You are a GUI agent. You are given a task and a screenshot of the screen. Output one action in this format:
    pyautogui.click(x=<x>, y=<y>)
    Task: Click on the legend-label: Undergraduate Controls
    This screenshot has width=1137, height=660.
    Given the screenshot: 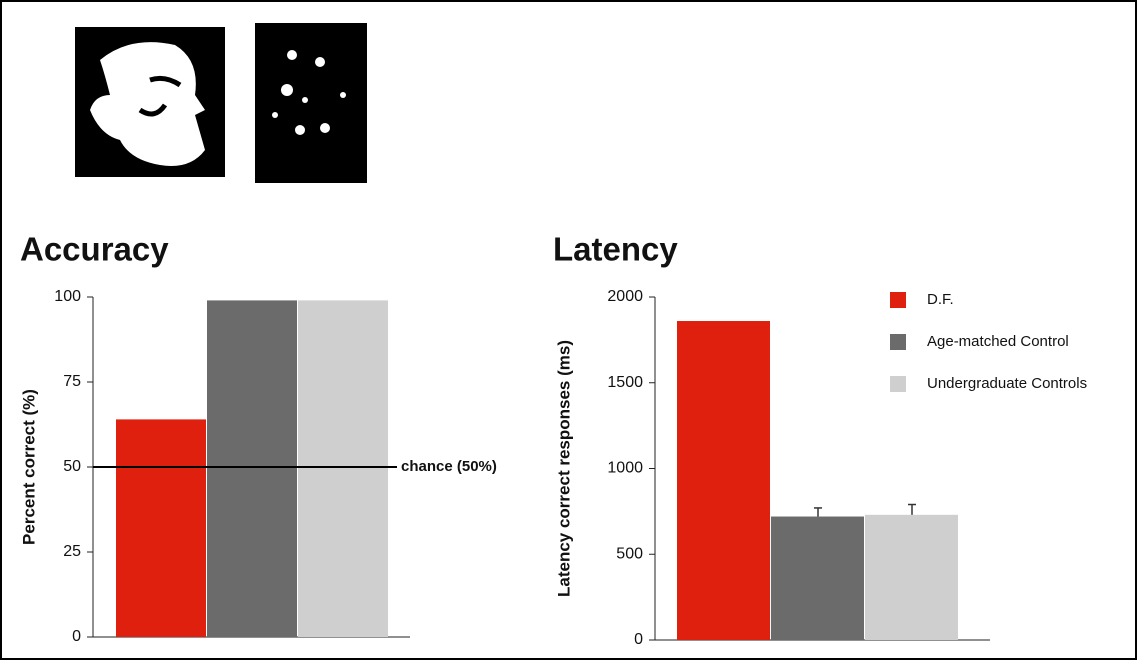 What is the action you would take?
    pyautogui.click(x=1007, y=383)
    